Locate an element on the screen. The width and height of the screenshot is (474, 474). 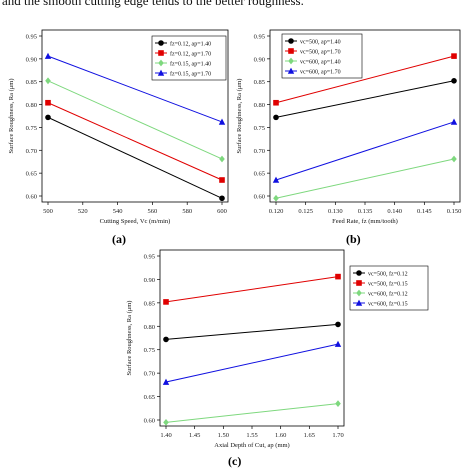
legend-label: vc=600, fz=0.12 is located at coordinates (388, 293).